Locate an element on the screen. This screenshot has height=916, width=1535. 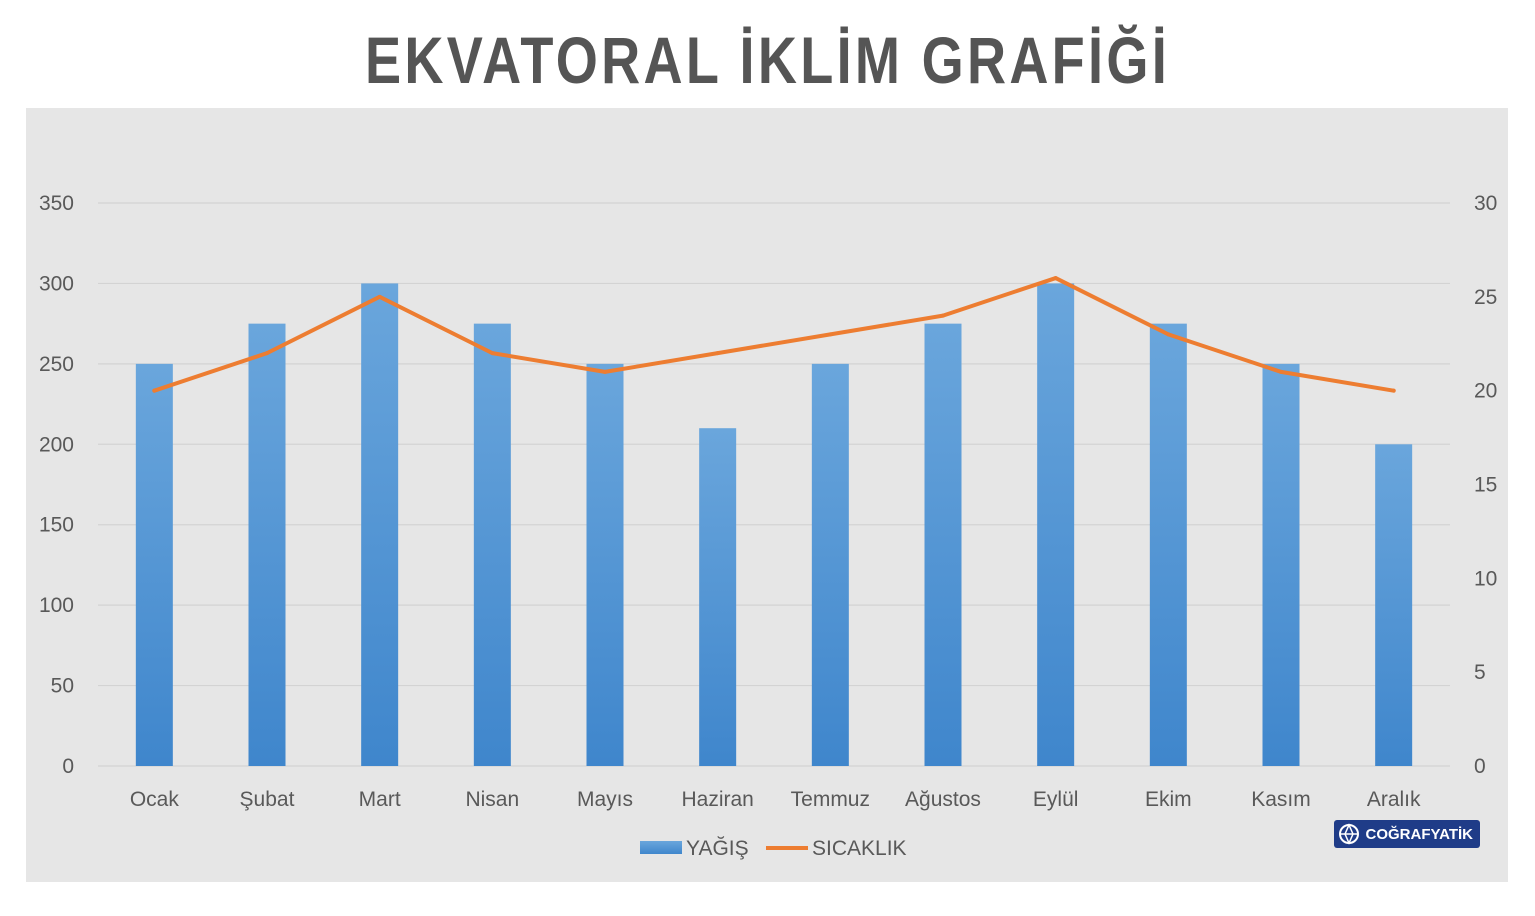
globe-icon is located at coordinates (1349, 834).